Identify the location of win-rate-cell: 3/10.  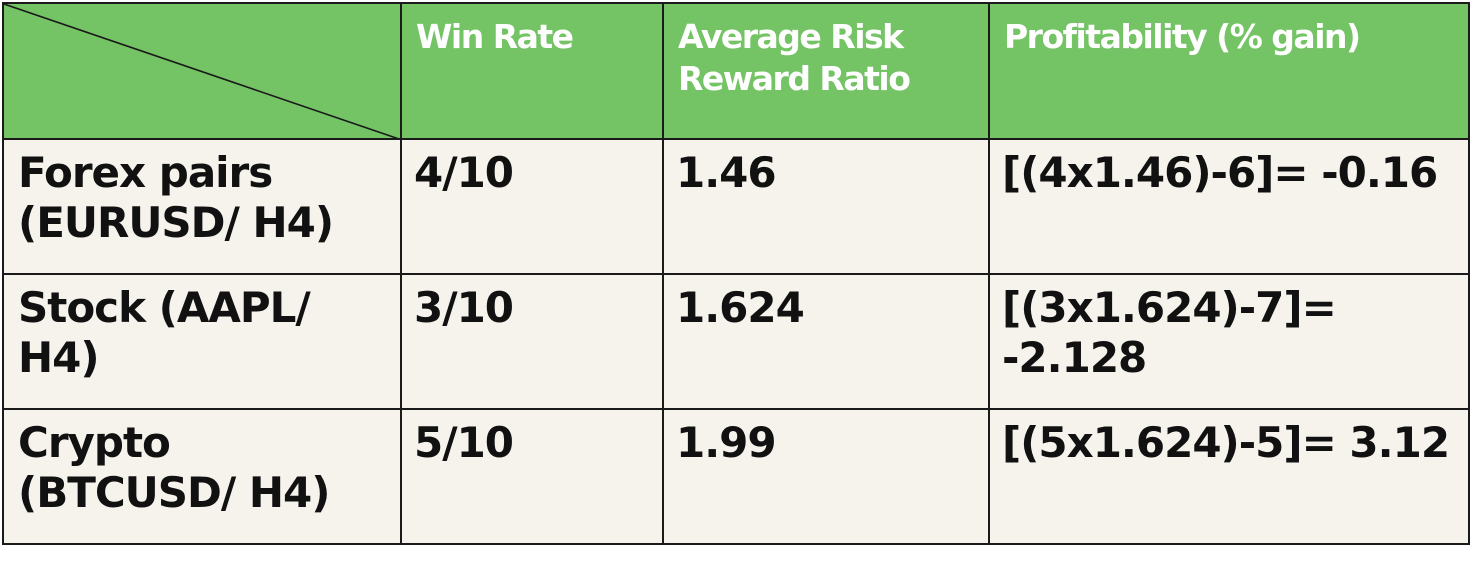
(532, 341).